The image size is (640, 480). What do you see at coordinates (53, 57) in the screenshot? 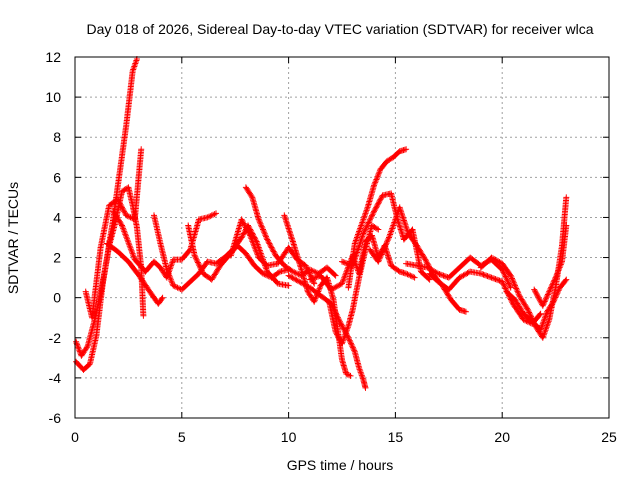
I see `y-tick-label: 12` at bounding box center [53, 57].